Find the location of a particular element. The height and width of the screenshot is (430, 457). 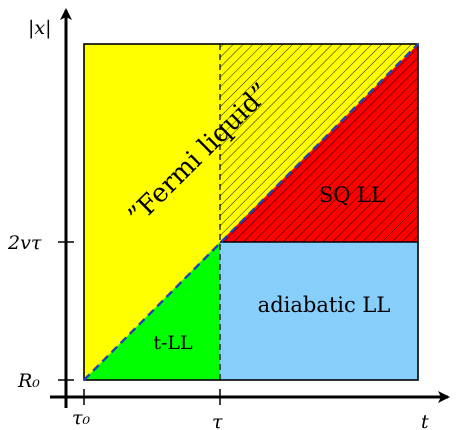

y-tick-label-r0: R₀ is located at coordinates (28, 381).